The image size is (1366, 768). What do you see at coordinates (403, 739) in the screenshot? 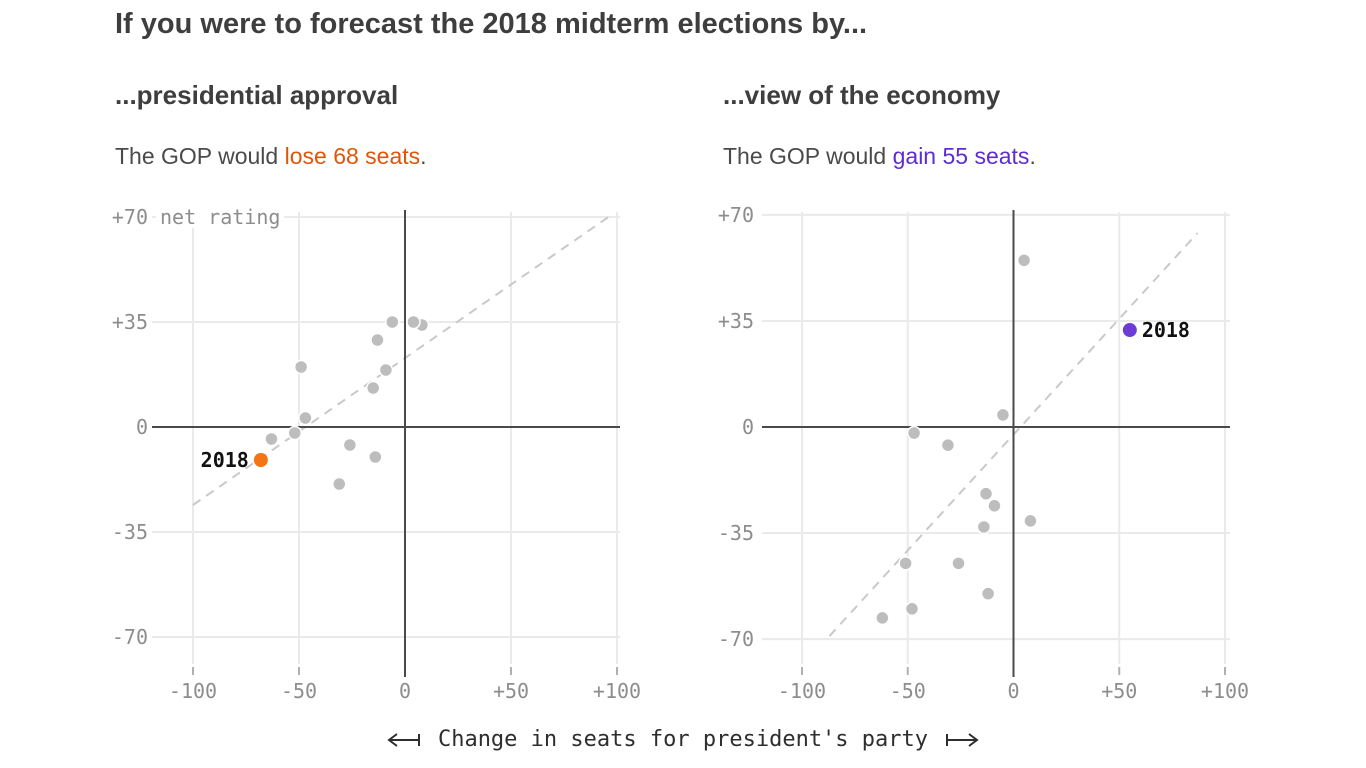
I see `left-arrow-from-bar-icon` at bounding box center [403, 739].